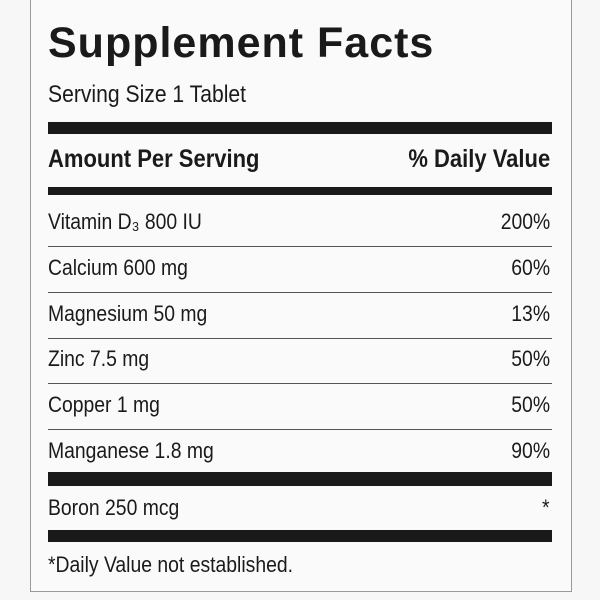  What do you see at coordinates (99, 359) in the screenshot?
I see `nutrient-name: Zinc 7.5 mg` at bounding box center [99, 359].